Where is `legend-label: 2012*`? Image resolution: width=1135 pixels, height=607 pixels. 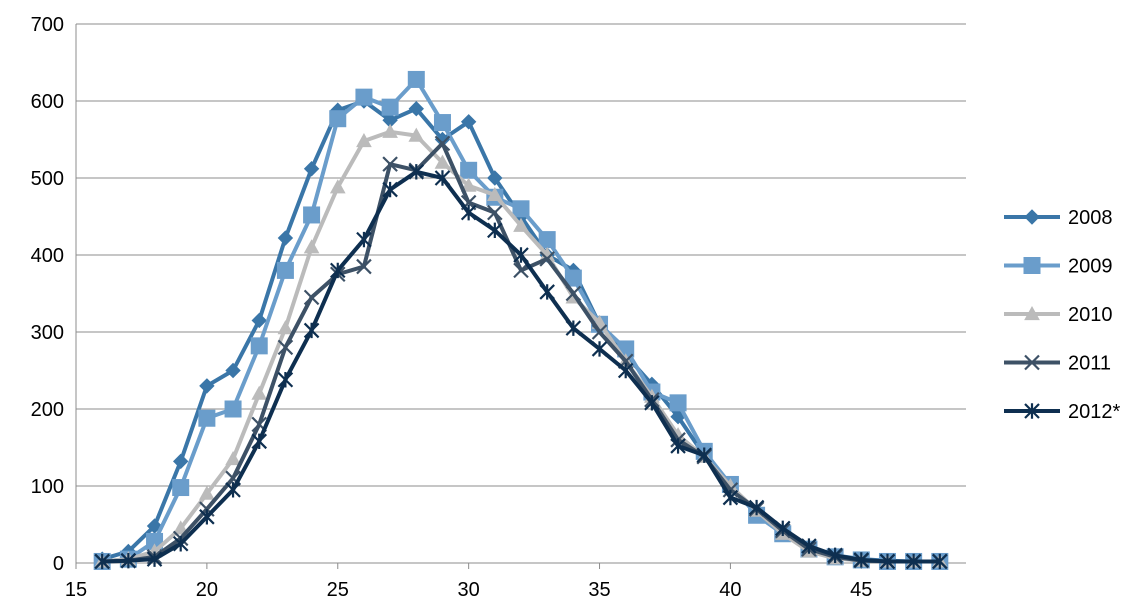 legend-label: 2012* is located at coordinates (1094, 412).